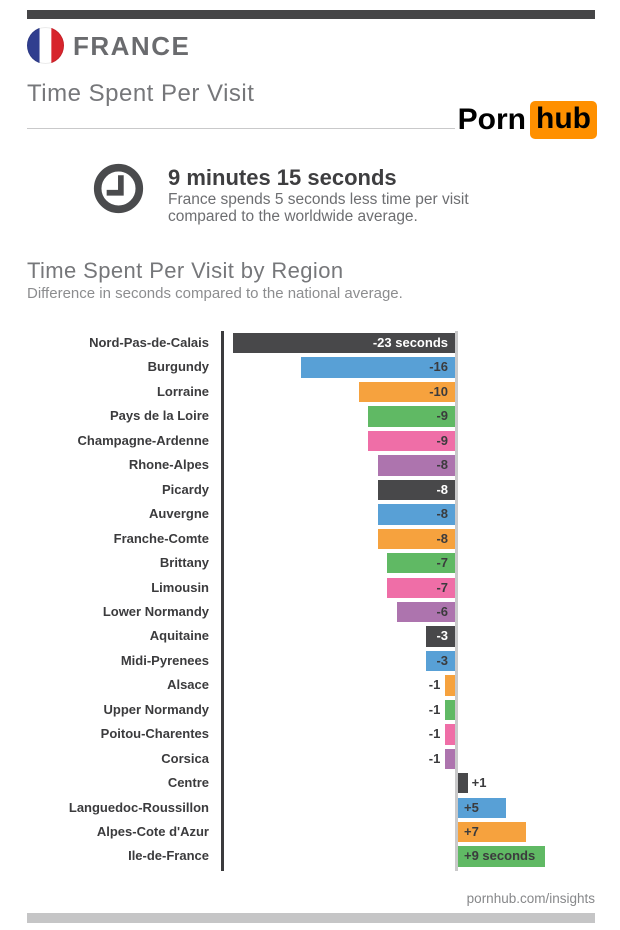 The image size is (620, 930). I want to click on chart-row: Poitou-Charentes -1, so click(310, 734).